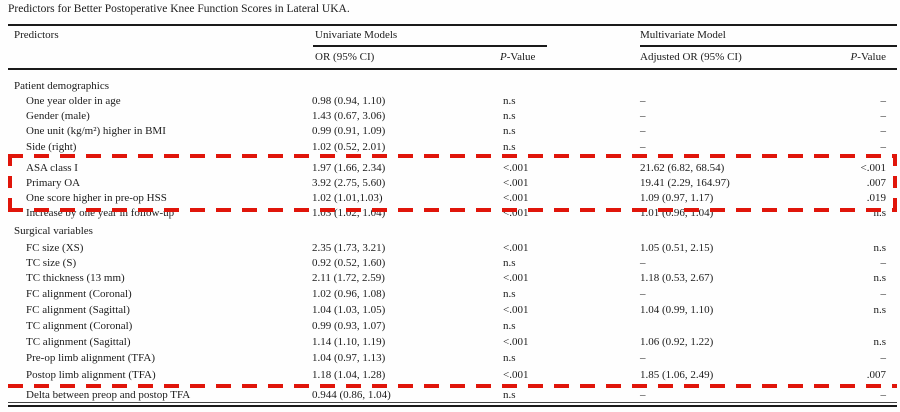  What do you see at coordinates (36, 35) in the screenshot?
I see `column-header-predictors: Predictors` at bounding box center [36, 35].